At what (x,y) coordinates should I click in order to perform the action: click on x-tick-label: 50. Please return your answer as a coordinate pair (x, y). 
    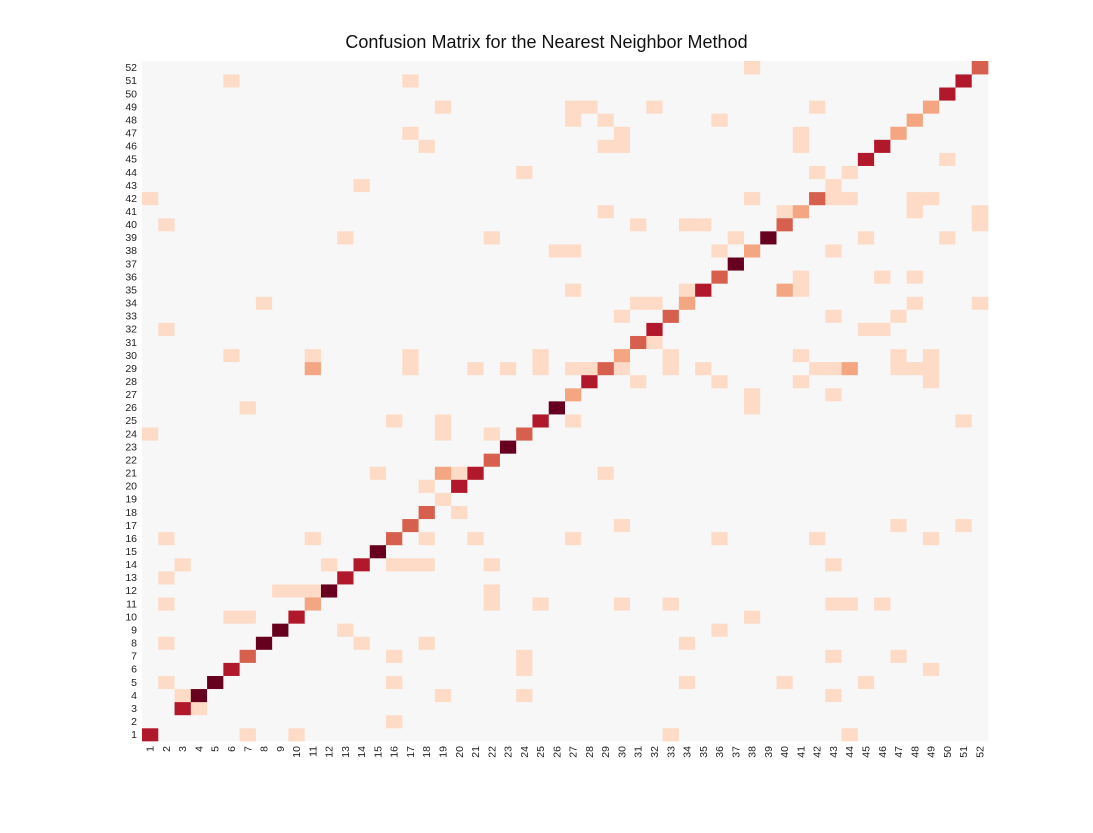
    Looking at the image, I should click on (948, 752).